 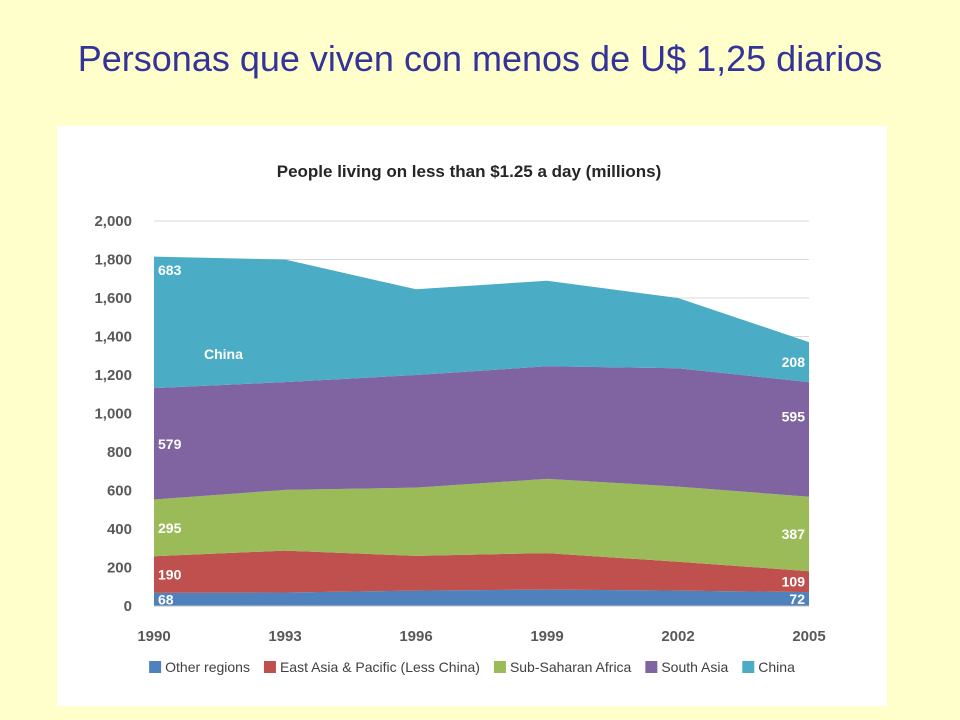 I want to click on data-label: 72, so click(x=797, y=599).